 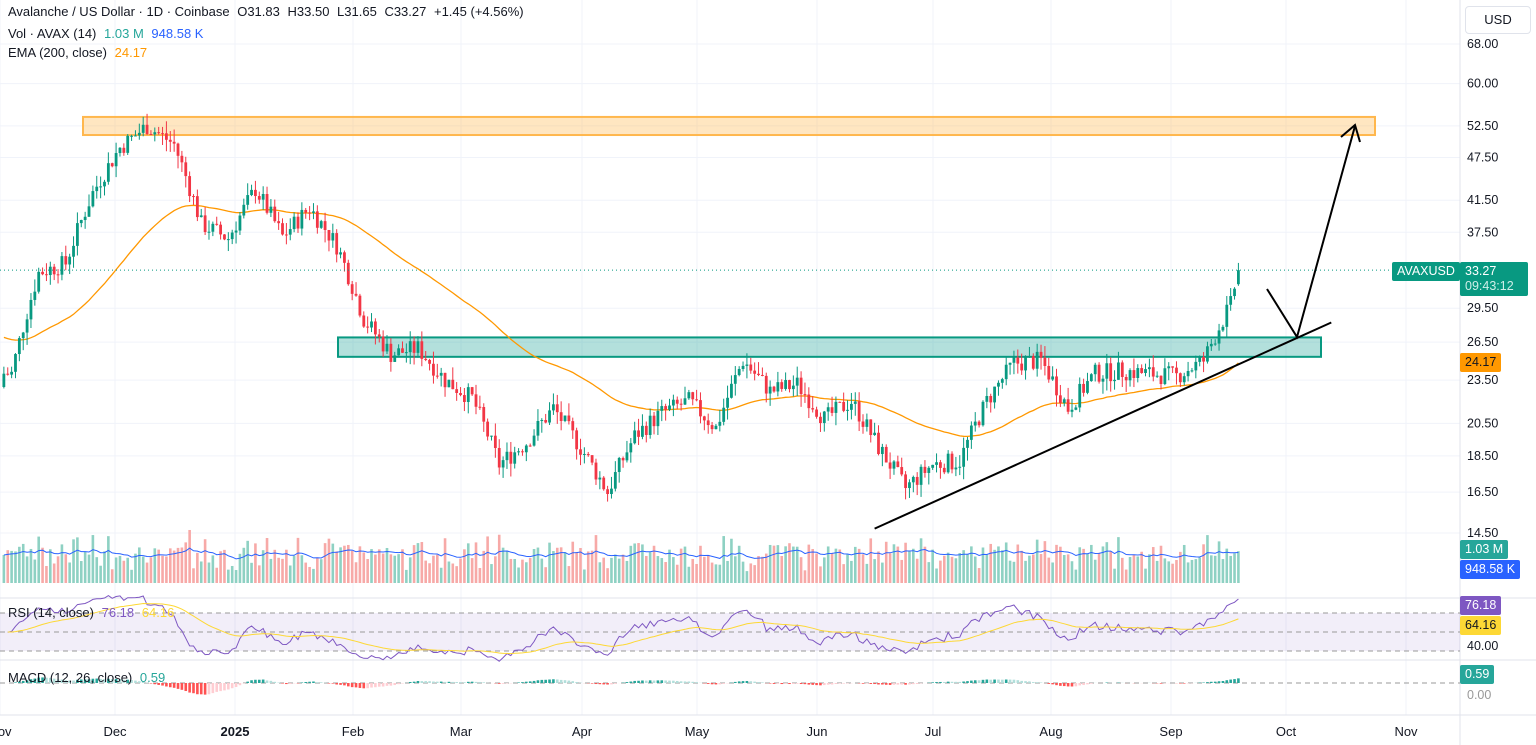 What do you see at coordinates (1498, 20) in the screenshot?
I see `currency-button: USD` at bounding box center [1498, 20].